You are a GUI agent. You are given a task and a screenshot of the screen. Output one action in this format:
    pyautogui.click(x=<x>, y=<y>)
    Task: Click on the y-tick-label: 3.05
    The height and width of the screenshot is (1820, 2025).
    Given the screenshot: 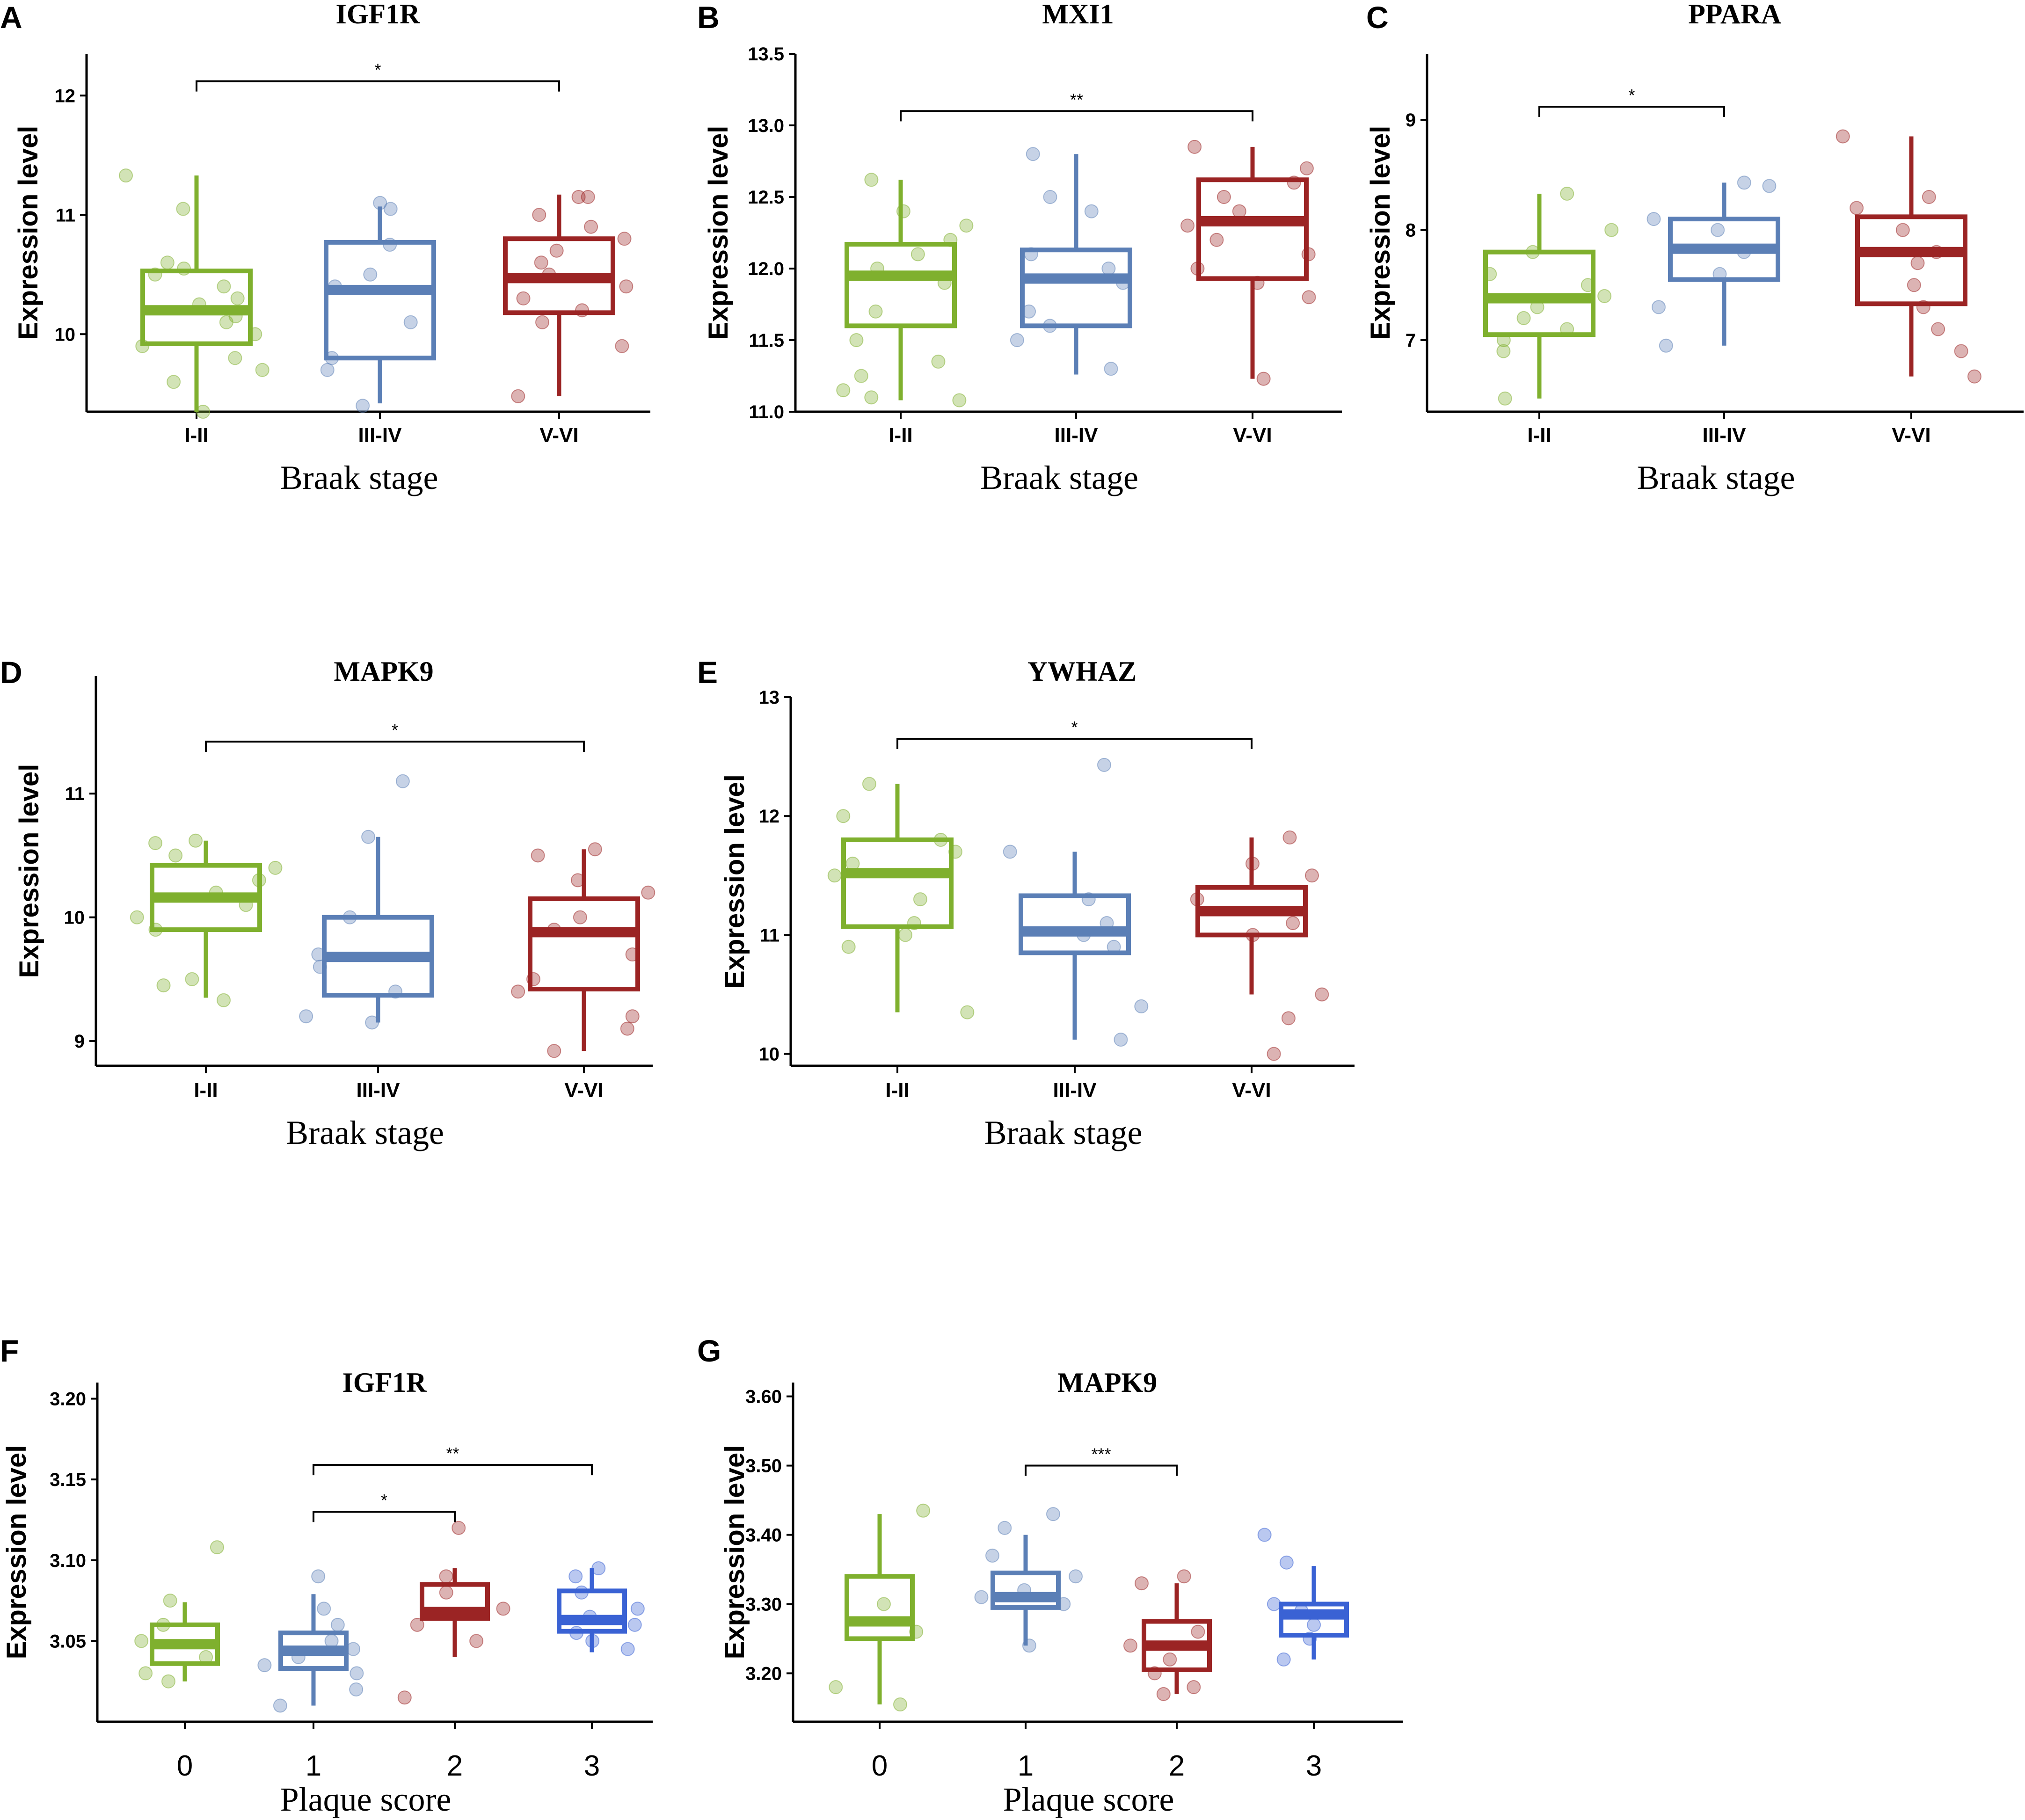 What is the action you would take?
    pyautogui.click(x=68, y=1641)
    